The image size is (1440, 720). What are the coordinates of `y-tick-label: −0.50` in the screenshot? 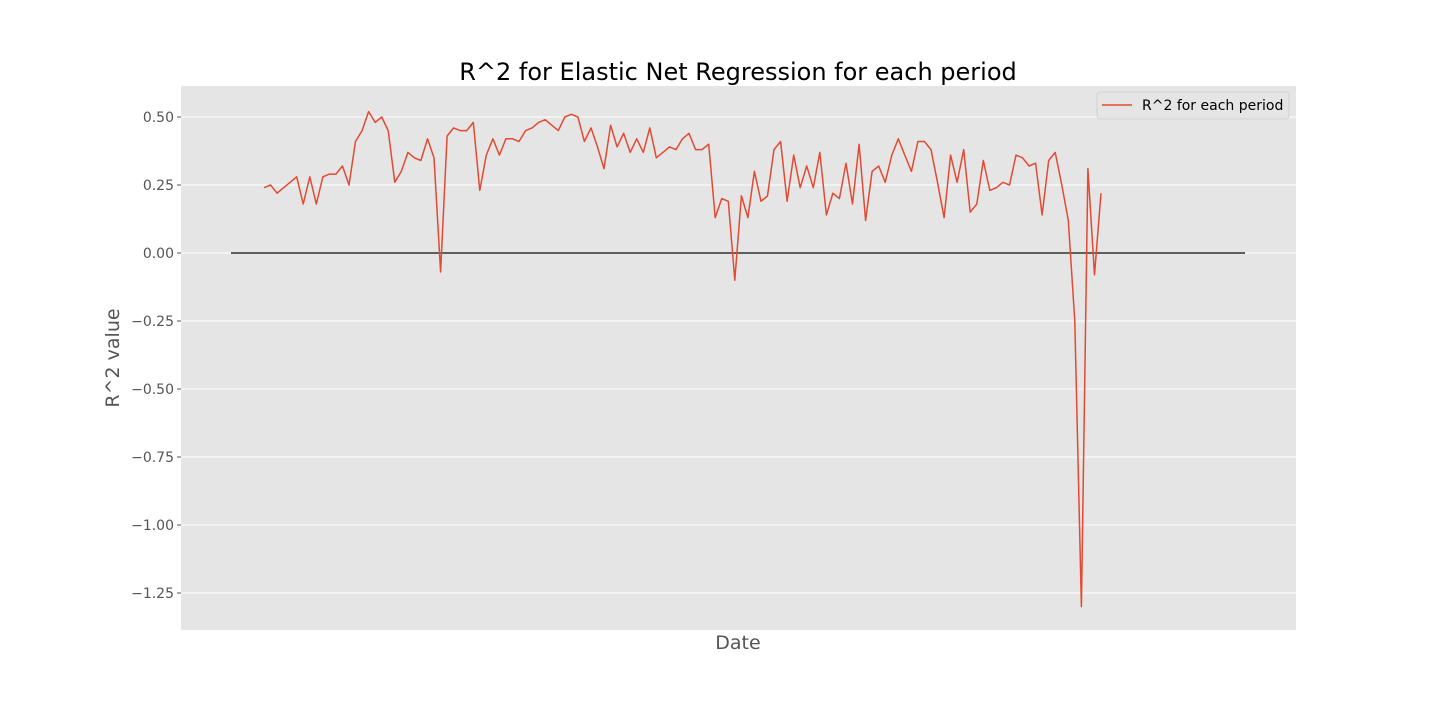 It's located at (152, 390).